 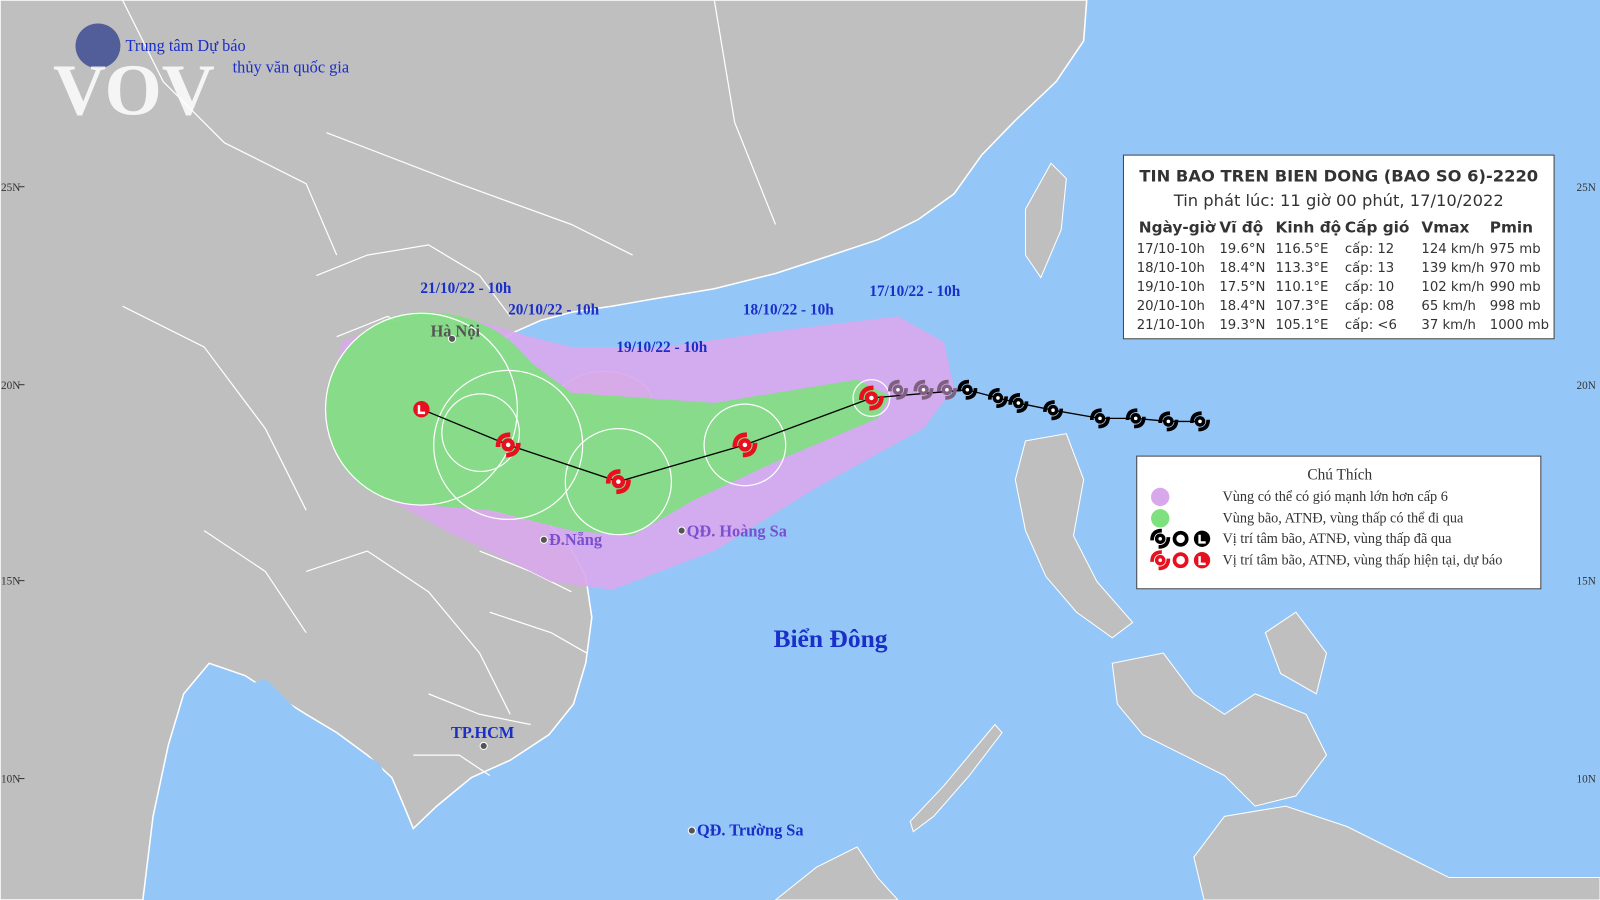 What do you see at coordinates (830, 638) in the screenshot?
I see `sea-label: Biển Đông` at bounding box center [830, 638].